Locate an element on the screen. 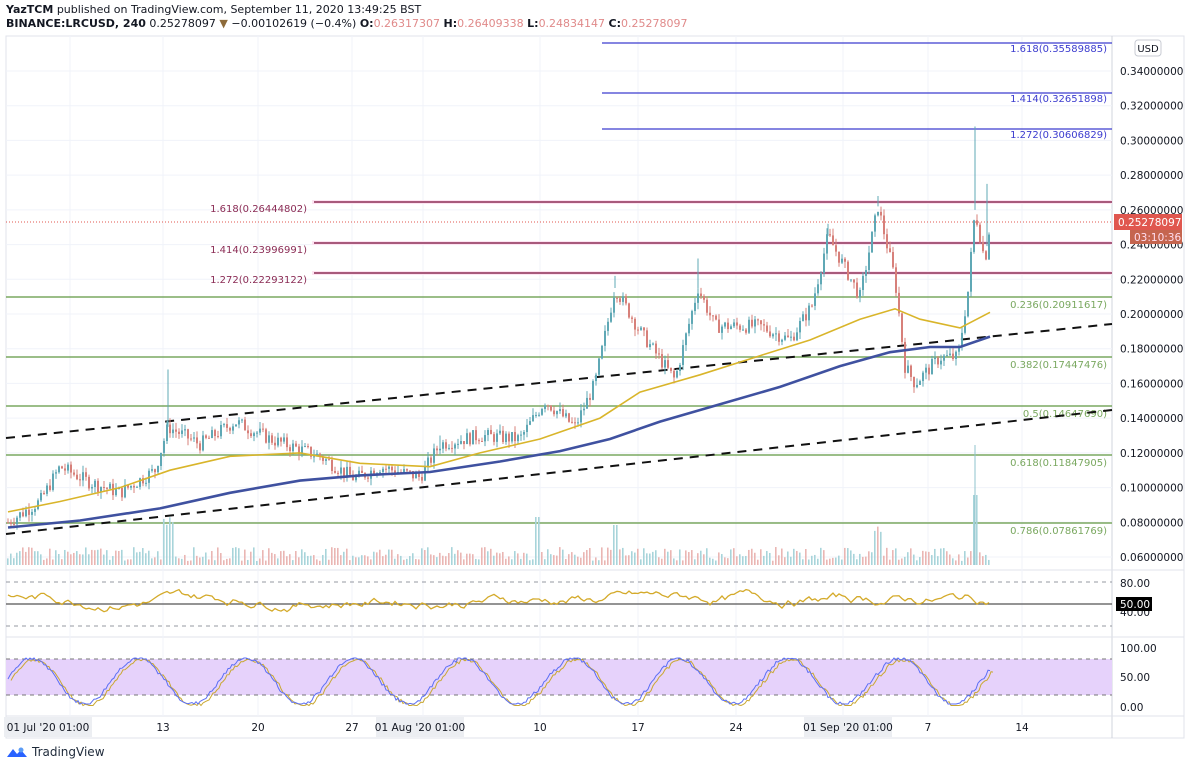  high-value: 0.26409338 is located at coordinates (490, 23).